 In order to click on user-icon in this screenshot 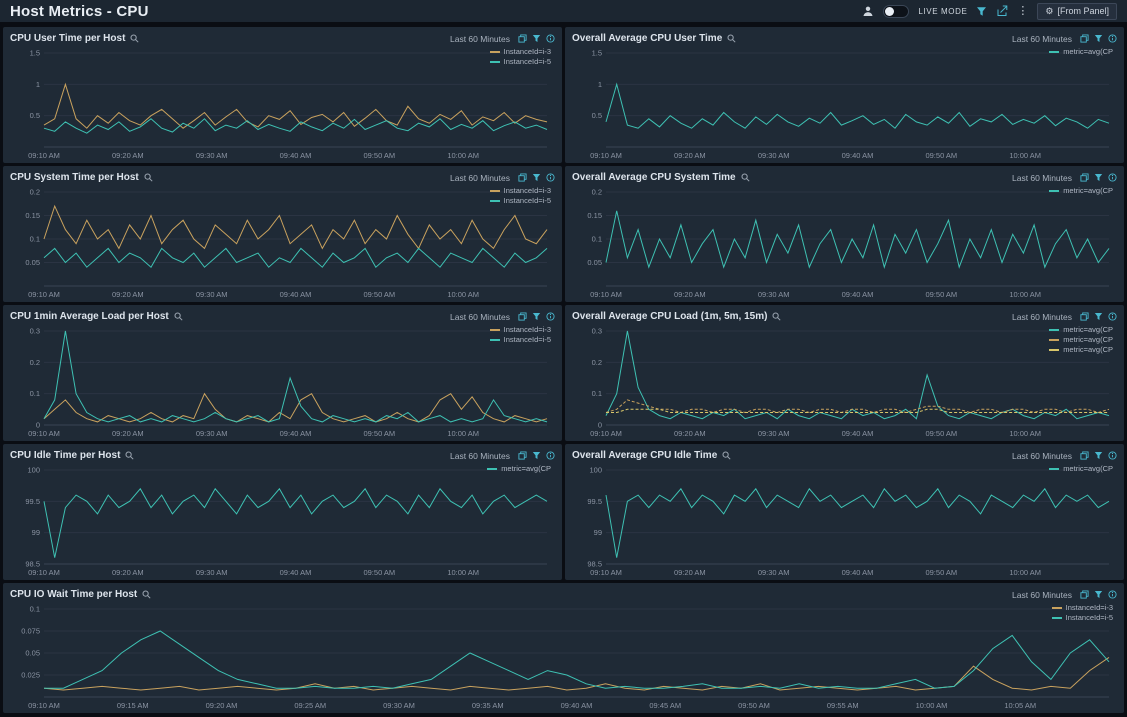, I will do `click(868, 11)`.